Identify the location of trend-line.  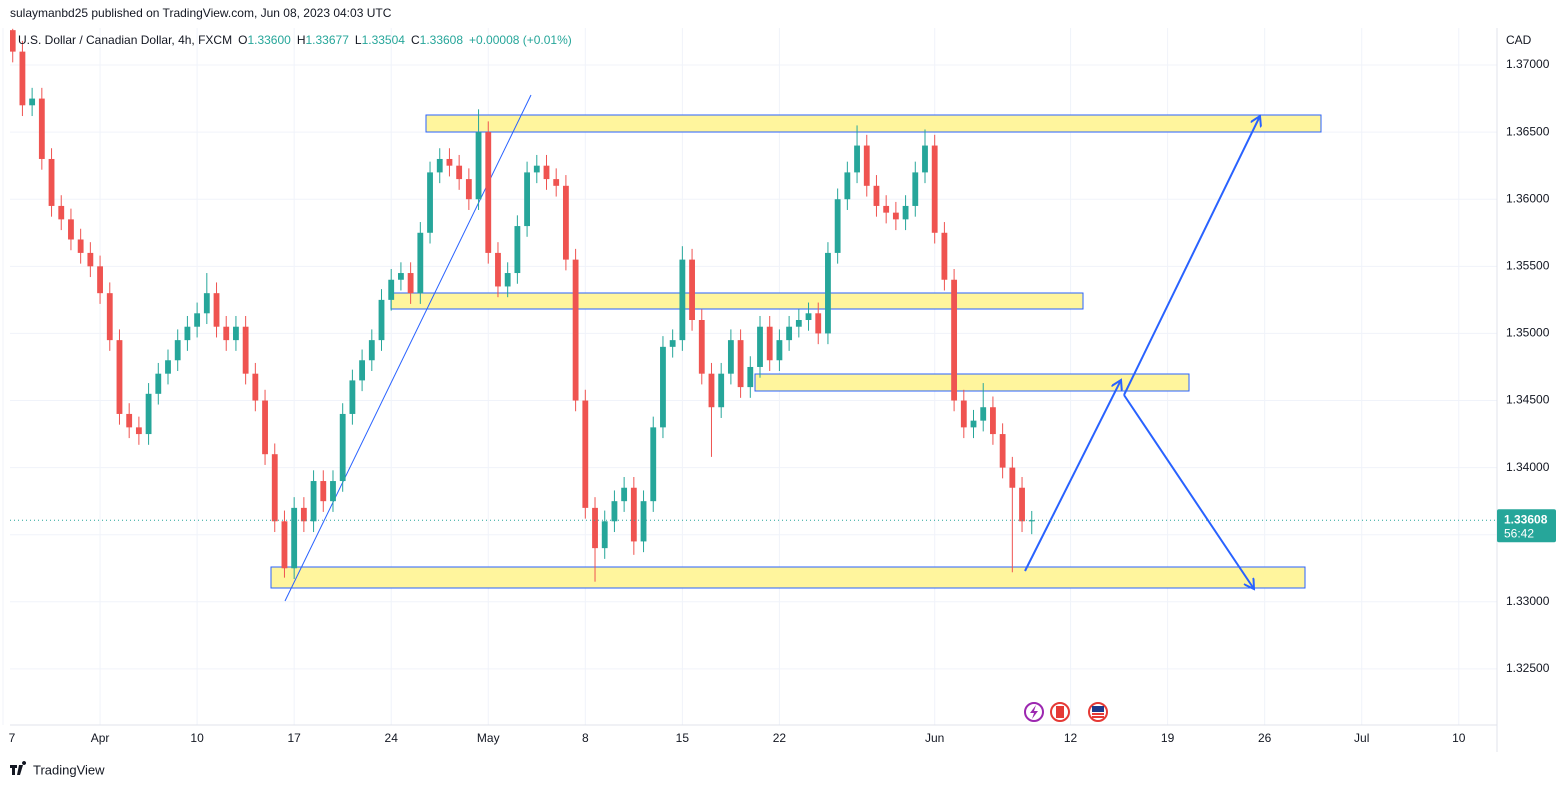
(408, 348).